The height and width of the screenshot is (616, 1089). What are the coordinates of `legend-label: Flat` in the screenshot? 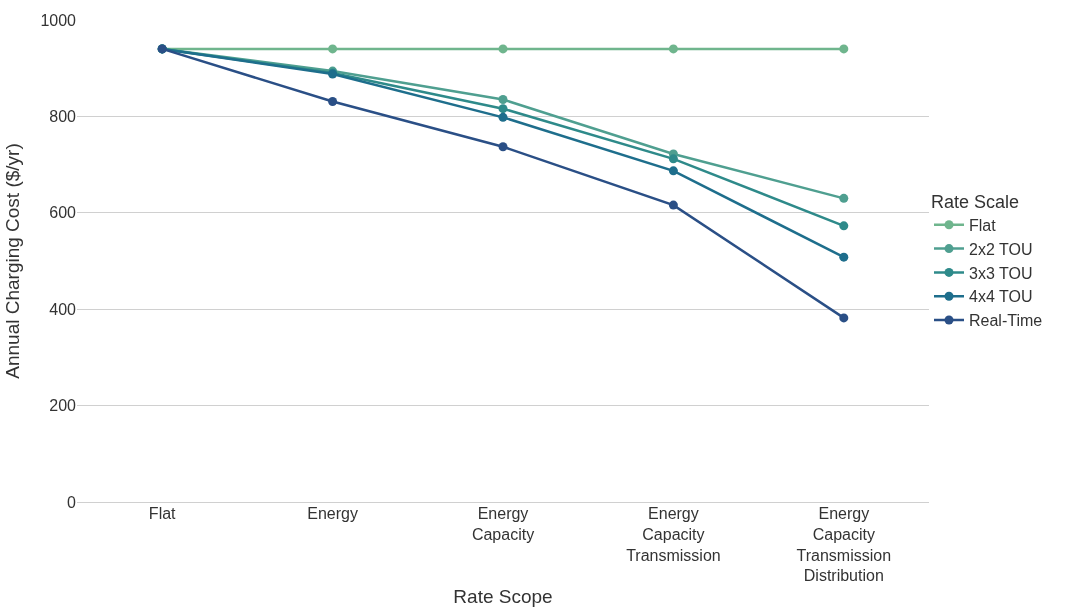 It's located at (983, 226).